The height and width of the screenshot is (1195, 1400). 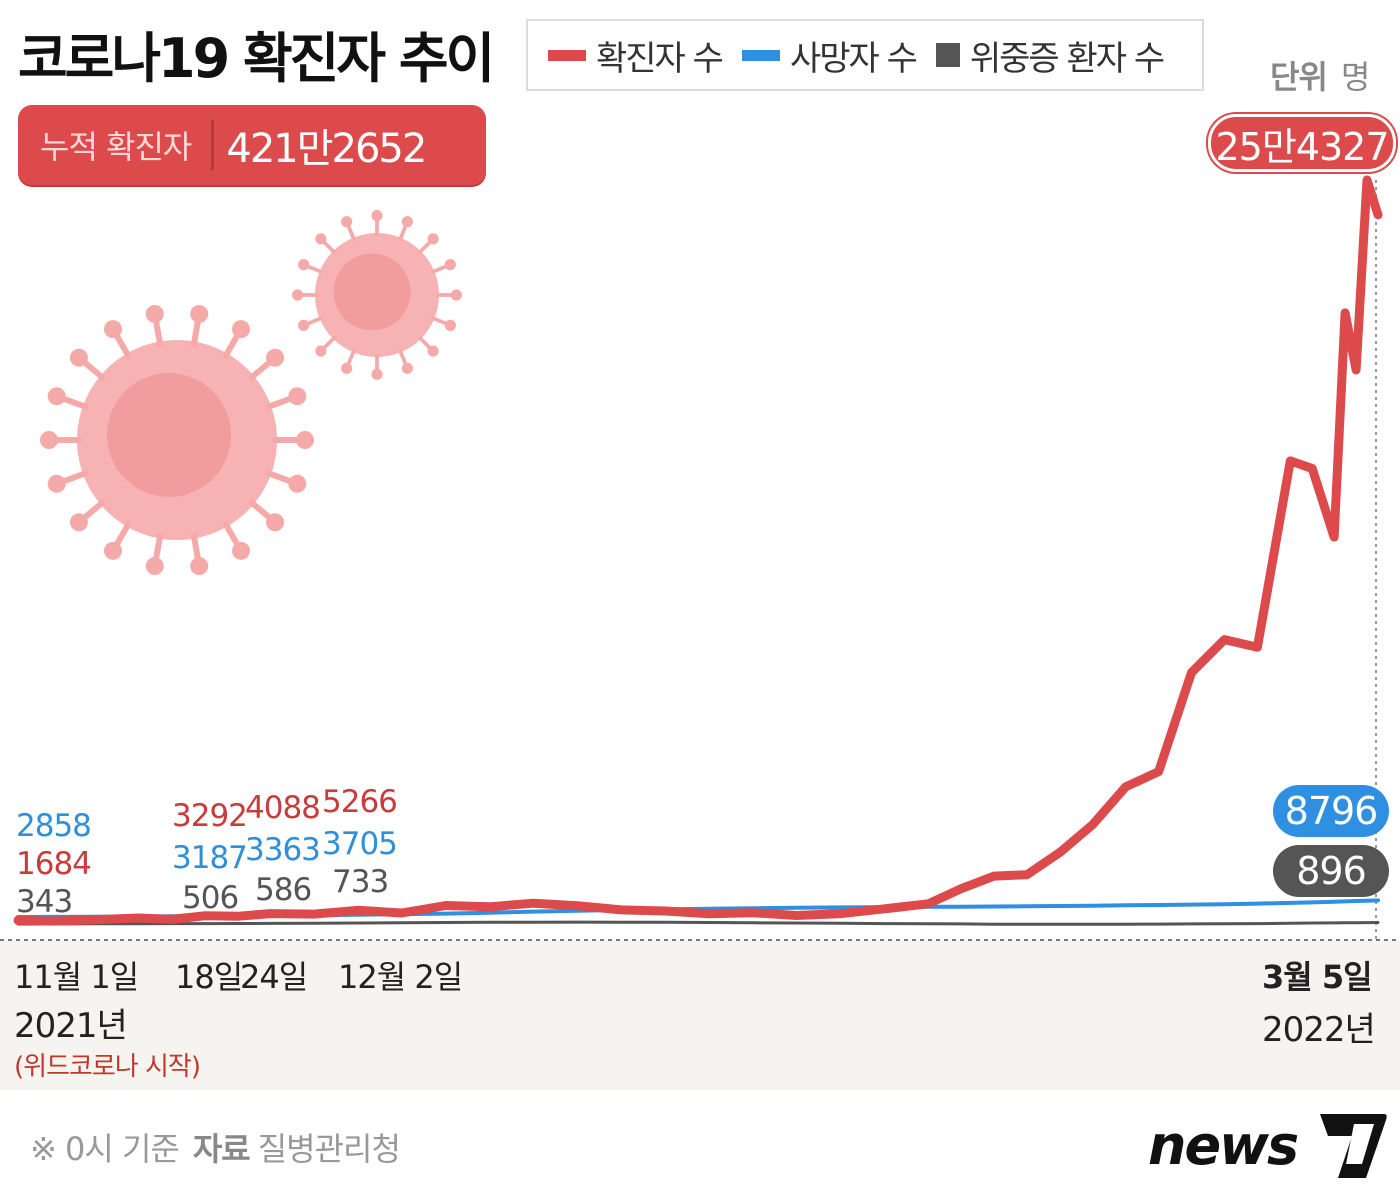 What do you see at coordinates (107, 1067) in the screenshot?
I see `with-corona-note: (위드코로나 시작)` at bounding box center [107, 1067].